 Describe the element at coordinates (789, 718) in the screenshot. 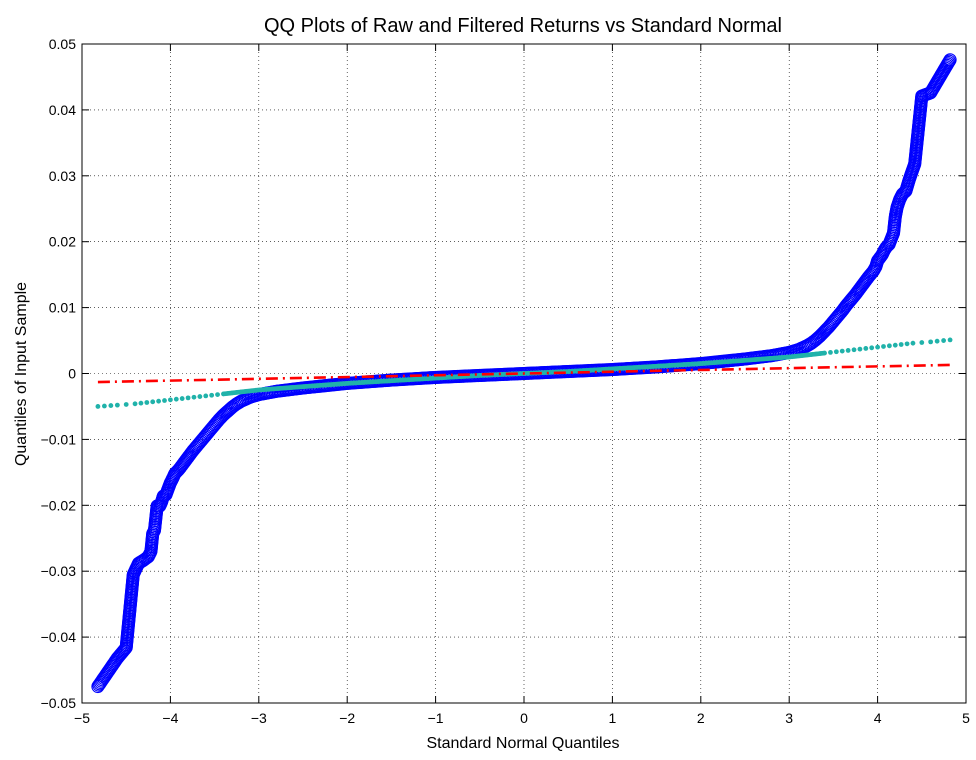

I see `x-tick-label: 3` at that location.